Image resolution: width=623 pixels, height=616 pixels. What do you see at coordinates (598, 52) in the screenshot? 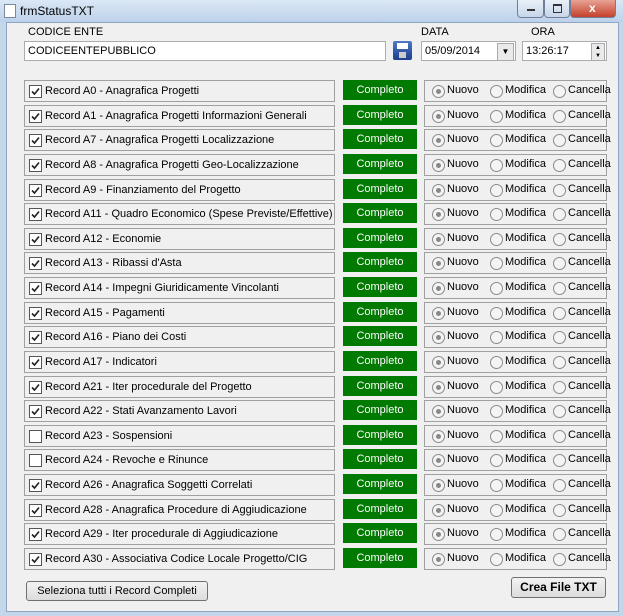
I see `time-spinner: ▲ ▼` at bounding box center [598, 52].